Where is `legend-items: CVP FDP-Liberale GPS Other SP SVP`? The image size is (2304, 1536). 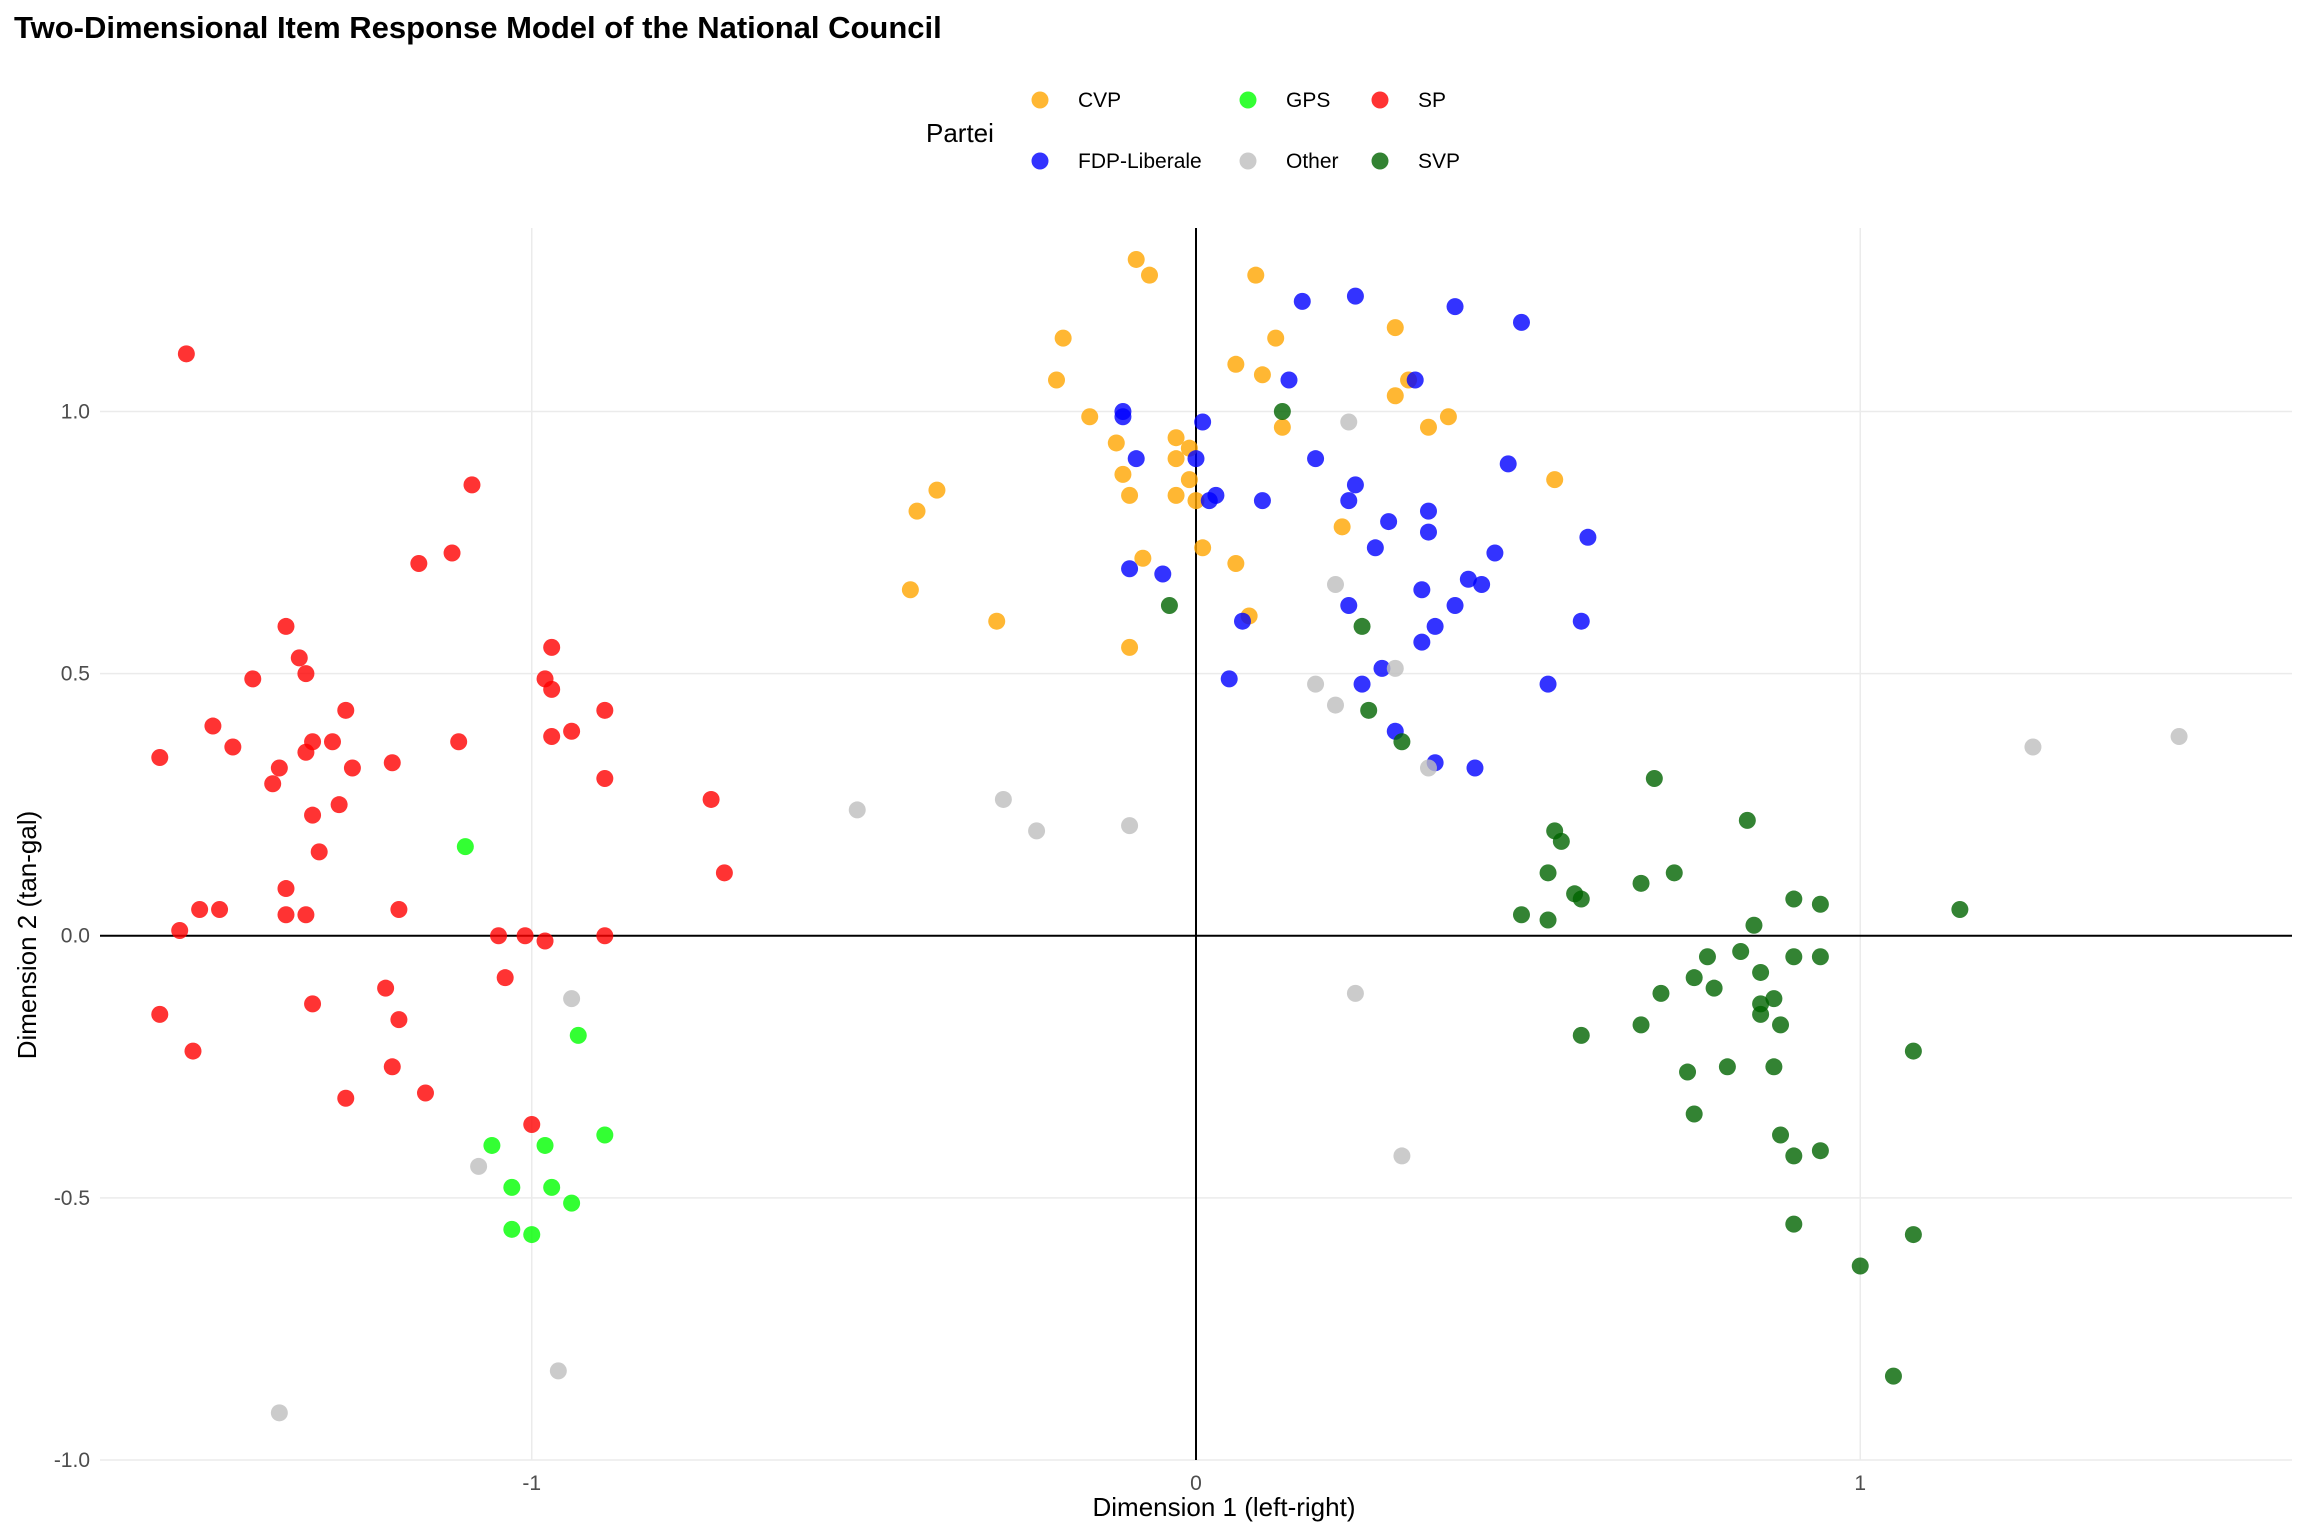
legend-items: CVP FDP-Liberale GPS Other SP SVP is located at coordinates (1245, 131).